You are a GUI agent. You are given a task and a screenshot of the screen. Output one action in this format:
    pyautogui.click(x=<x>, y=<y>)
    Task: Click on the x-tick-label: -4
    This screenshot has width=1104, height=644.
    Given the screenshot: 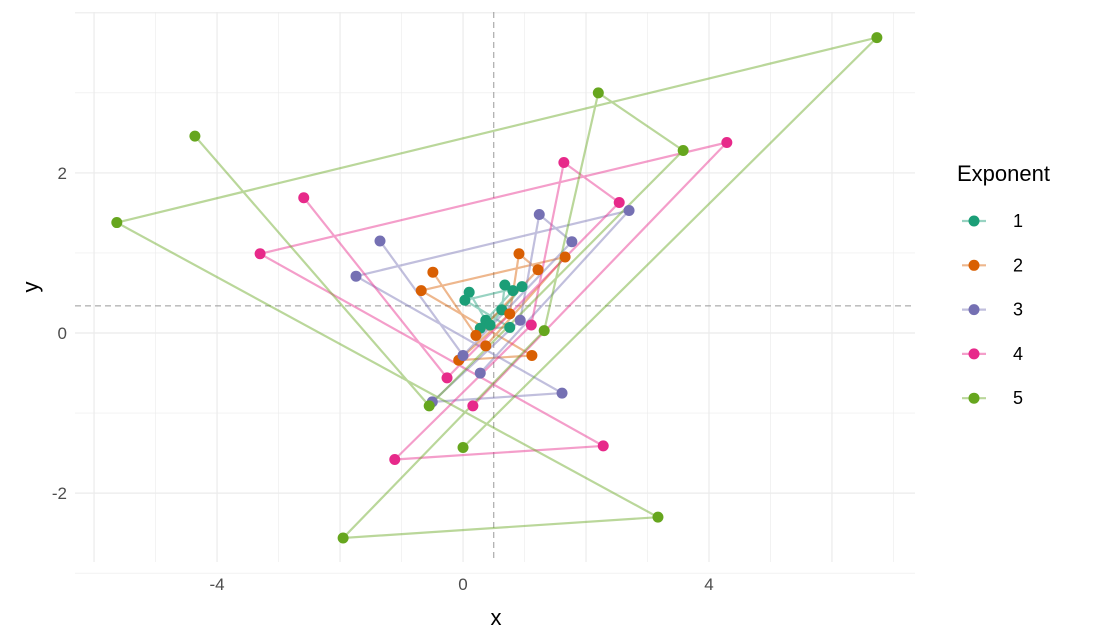 What is the action you would take?
    pyautogui.click(x=216, y=584)
    